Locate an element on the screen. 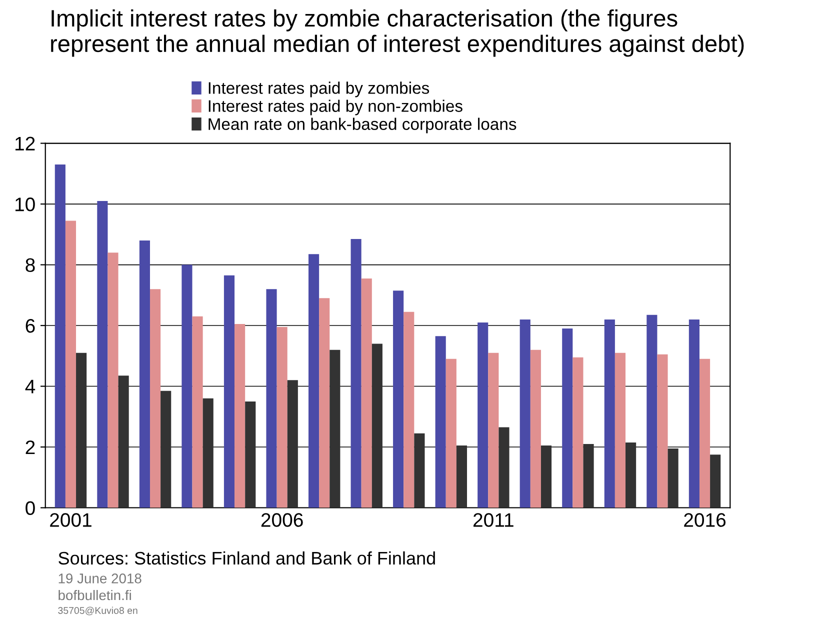  legend-label: Mean rate on bank-based corporate loans is located at coordinates (362, 126).